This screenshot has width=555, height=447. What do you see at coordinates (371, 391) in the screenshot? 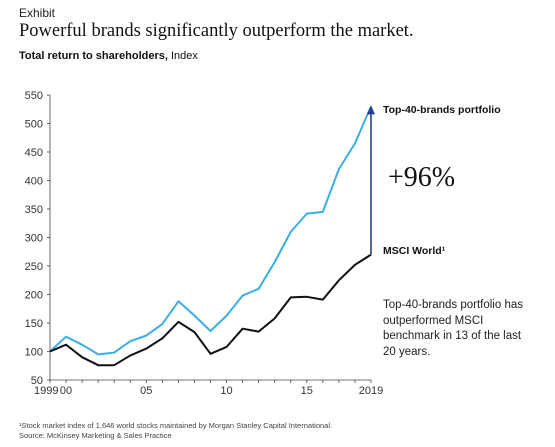
I see `x-tick-label: 2019` at bounding box center [371, 391].